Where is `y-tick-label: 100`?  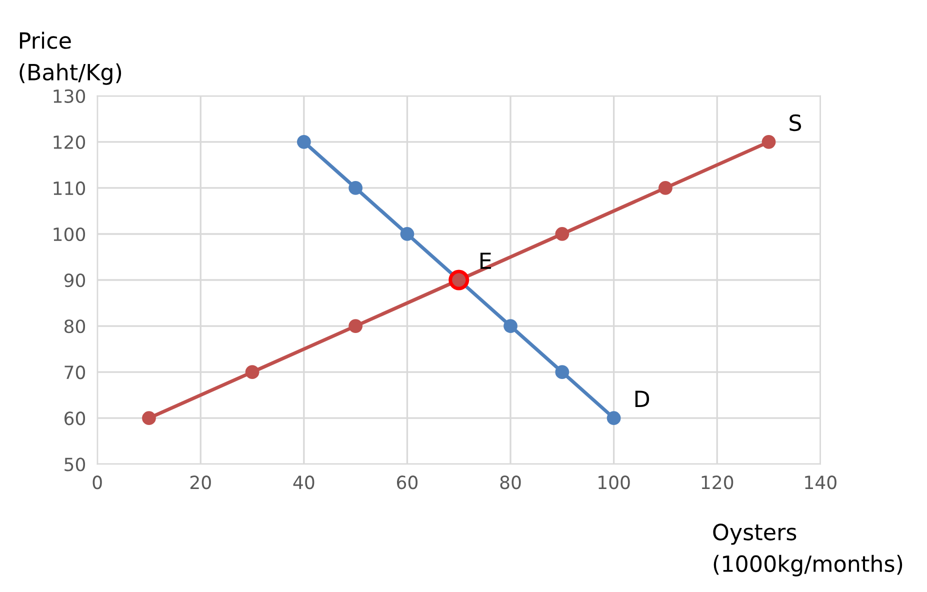
y-tick-label: 100 is located at coordinates (70, 234).